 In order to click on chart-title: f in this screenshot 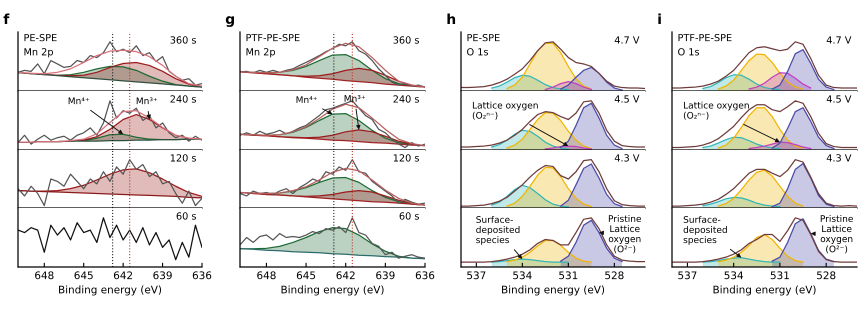, I will do `click(7, 18)`.